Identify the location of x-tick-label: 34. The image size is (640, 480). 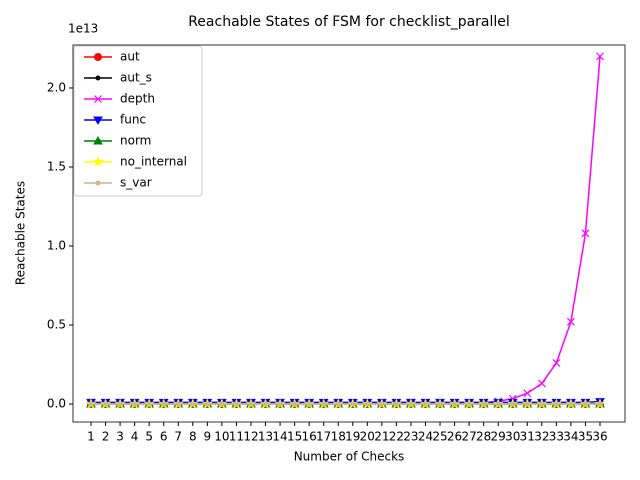
(570, 437).